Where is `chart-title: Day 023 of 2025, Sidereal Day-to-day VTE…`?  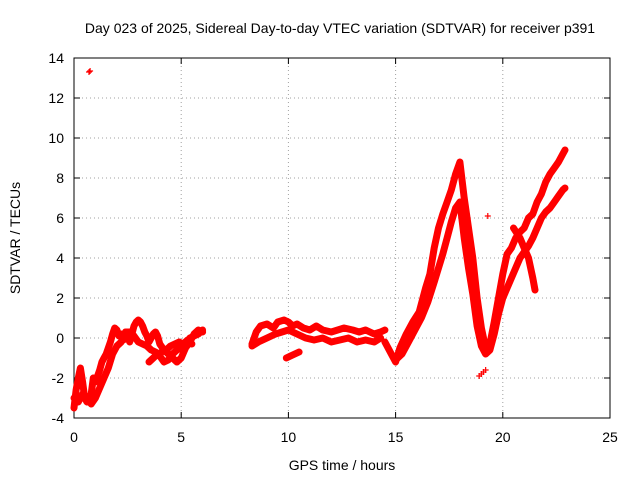
chart-title: Day 023 of 2025, Sidereal Day-to-day VTE… is located at coordinates (340, 28).